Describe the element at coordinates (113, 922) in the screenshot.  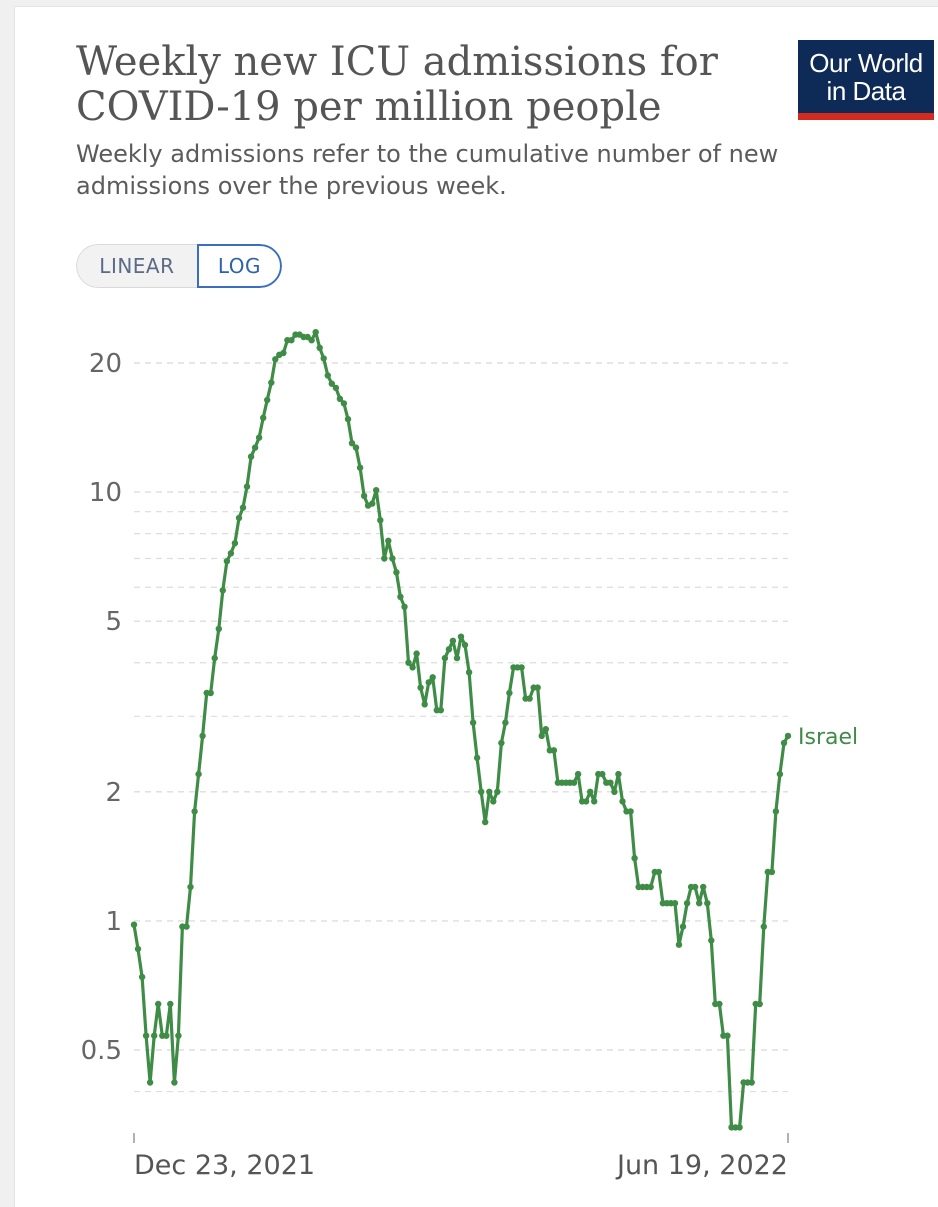
I see `y-tick-label: 1` at that location.